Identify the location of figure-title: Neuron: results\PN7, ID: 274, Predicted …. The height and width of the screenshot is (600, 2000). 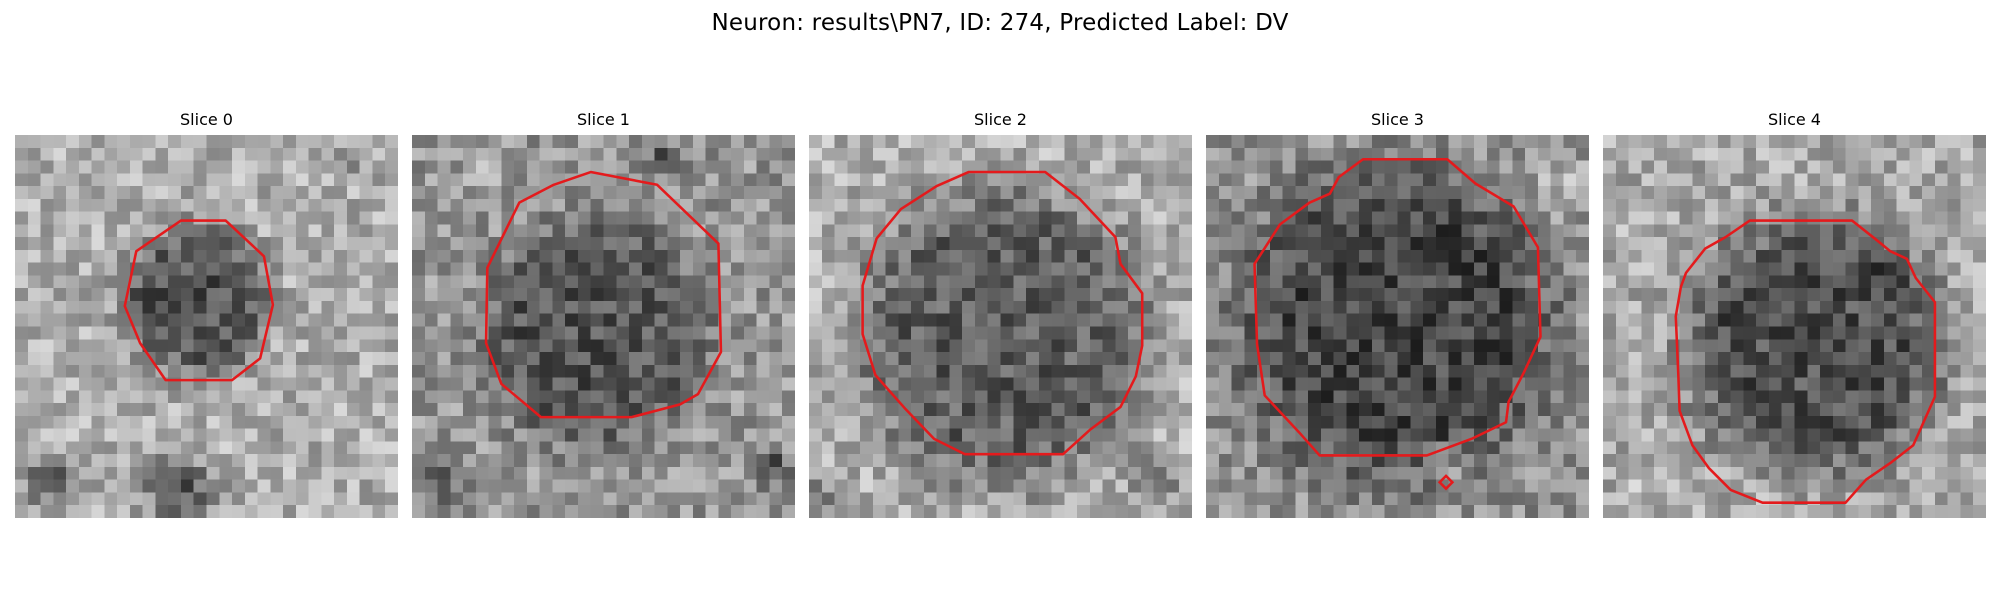
(1000, 23).